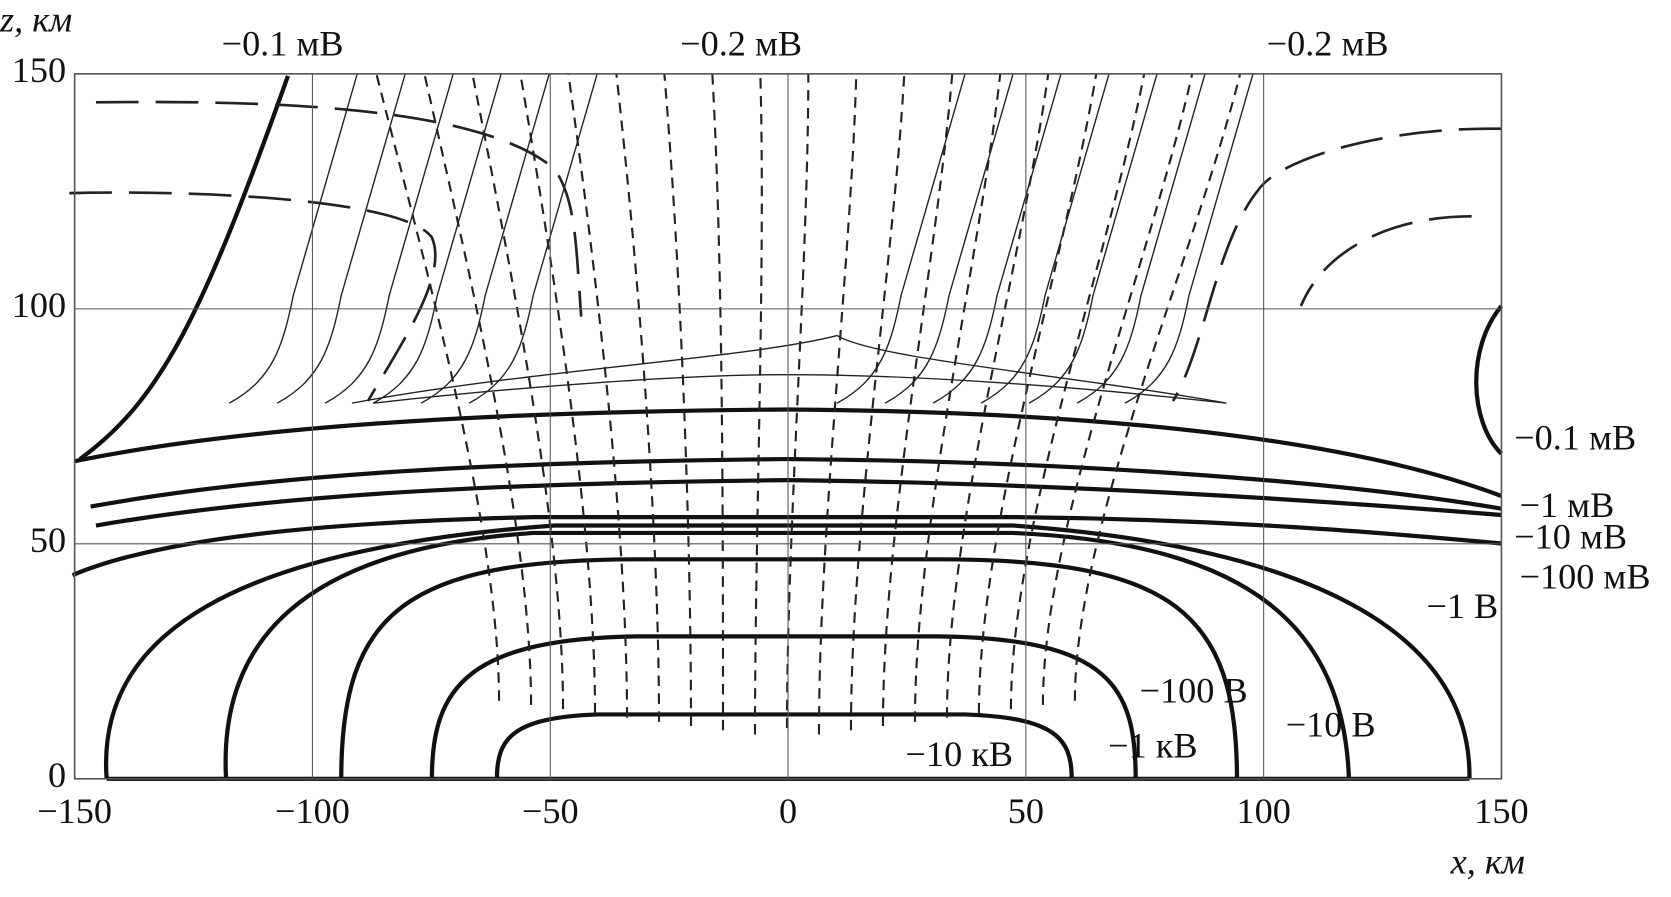  I want to click on x-tick-label: 150, so click(1501, 811).